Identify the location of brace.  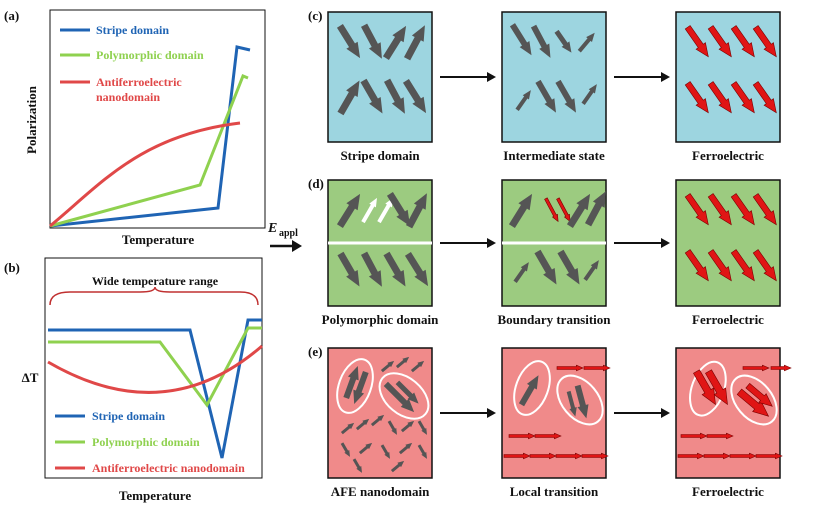
(154, 296).